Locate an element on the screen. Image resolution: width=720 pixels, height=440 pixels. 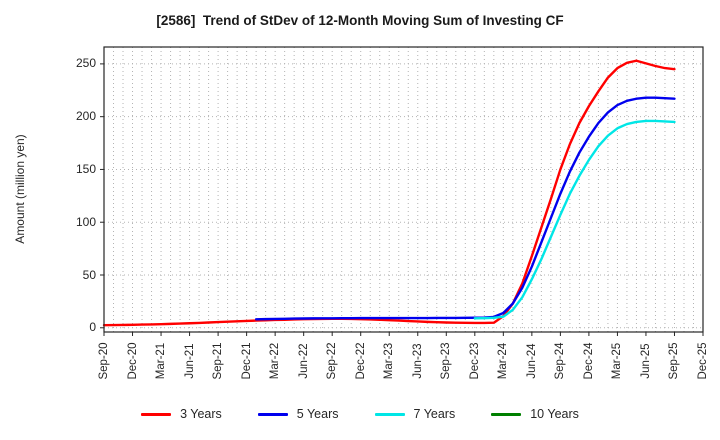
x-tick-label: Sep-24 is located at coordinates (560, 361).